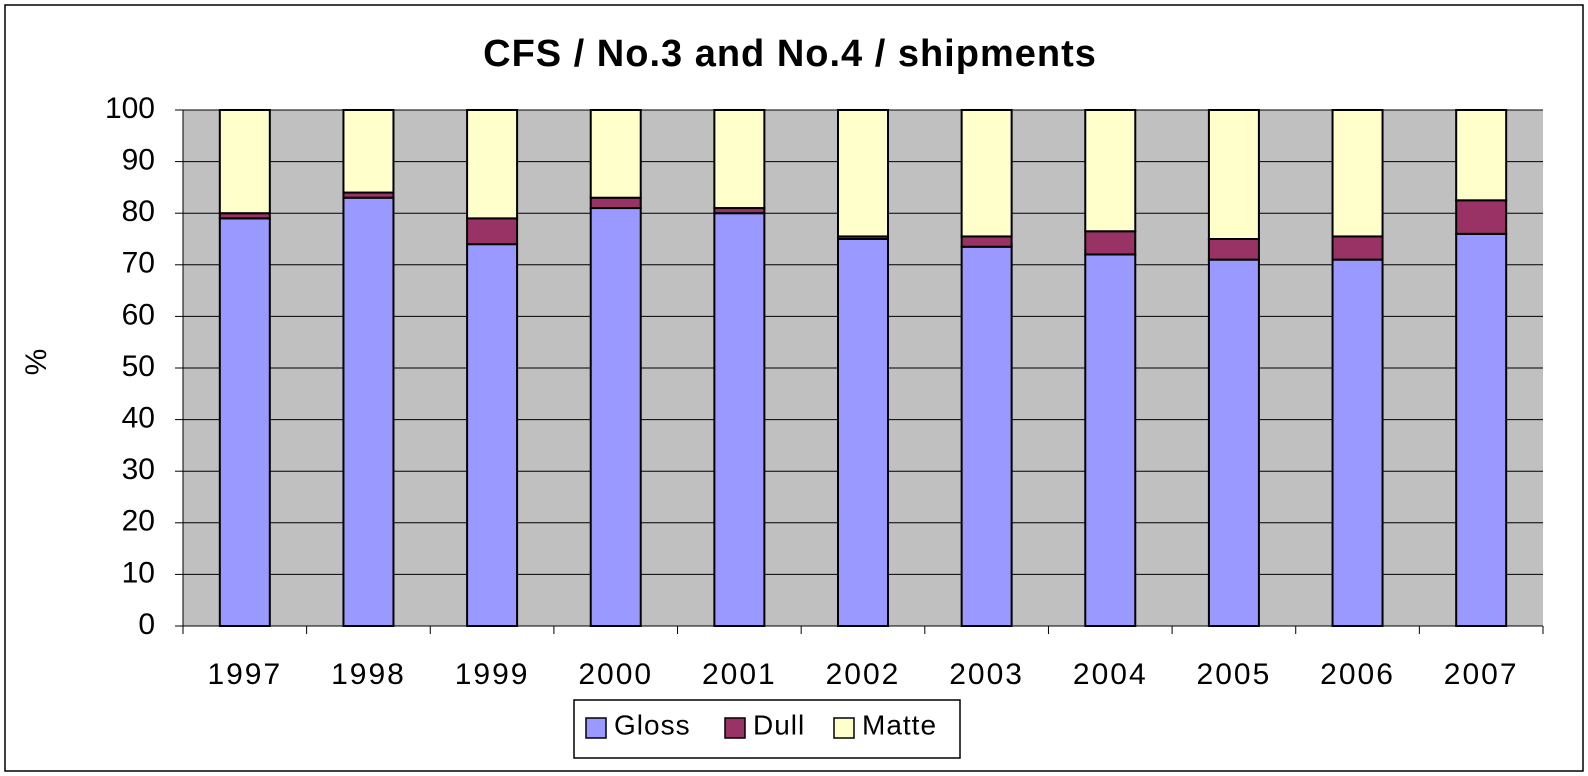 This screenshot has width=1588, height=776. I want to click on y-axis-label: %, so click(36, 362).